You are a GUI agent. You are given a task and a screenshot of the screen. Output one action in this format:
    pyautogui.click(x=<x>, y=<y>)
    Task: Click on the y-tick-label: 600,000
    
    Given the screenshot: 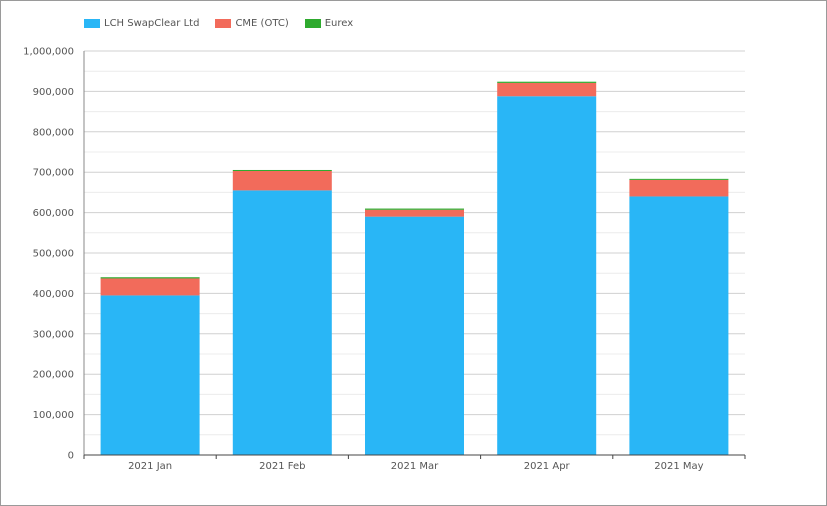 What is the action you would take?
    pyautogui.click(x=53, y=213)
    